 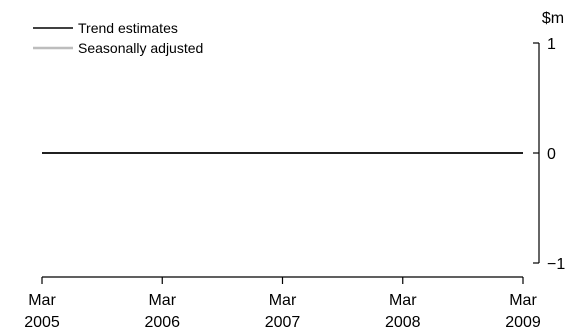 I want to click on legend-label-trend-estimates: Trend estimates, so click(x=128, y=28).